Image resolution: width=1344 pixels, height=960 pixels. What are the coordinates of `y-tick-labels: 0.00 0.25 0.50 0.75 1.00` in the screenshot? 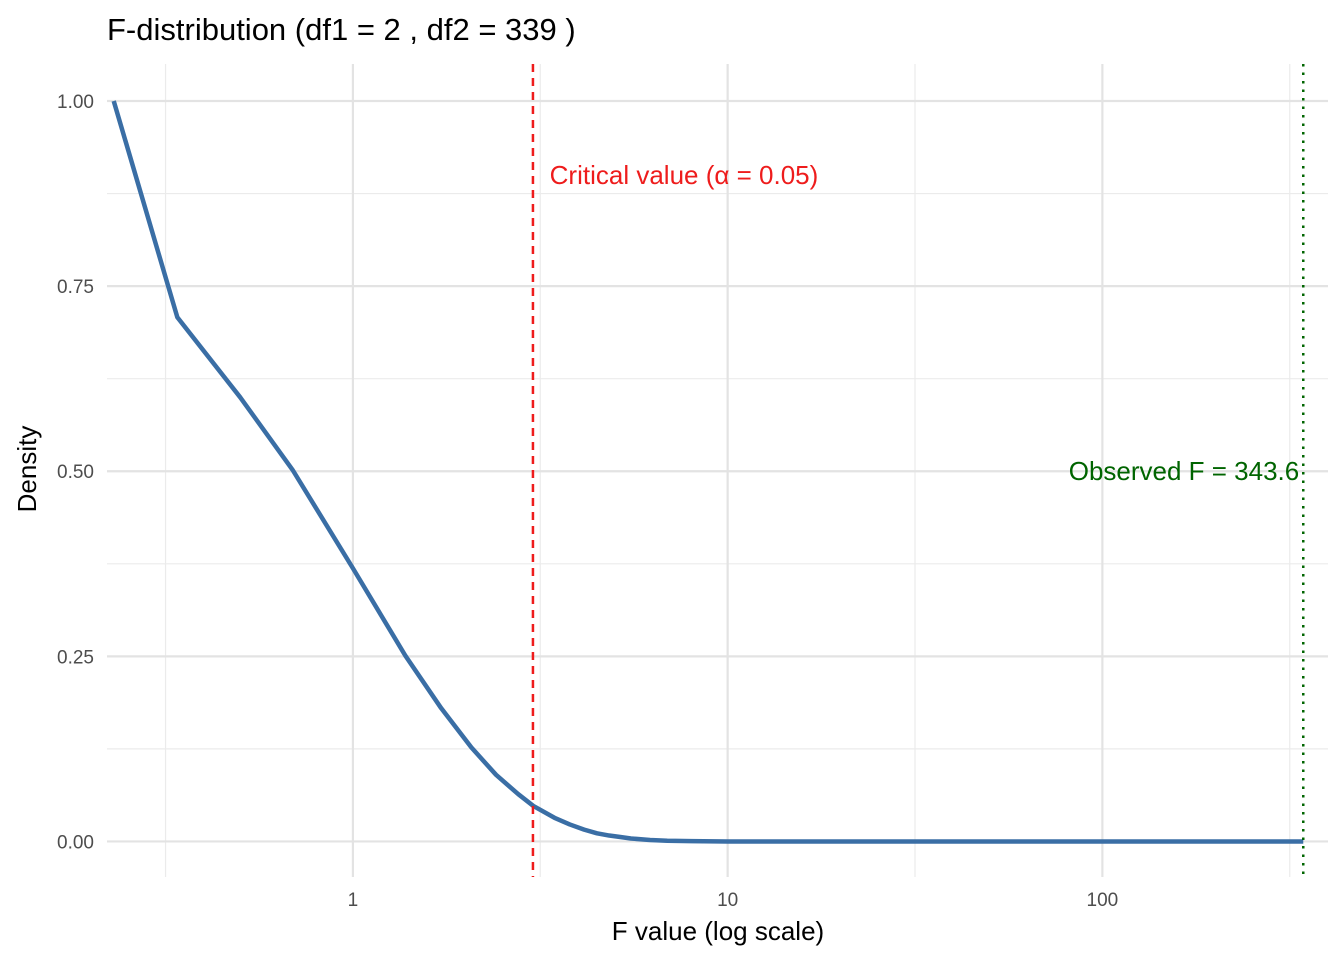 It's located at (75, 472).